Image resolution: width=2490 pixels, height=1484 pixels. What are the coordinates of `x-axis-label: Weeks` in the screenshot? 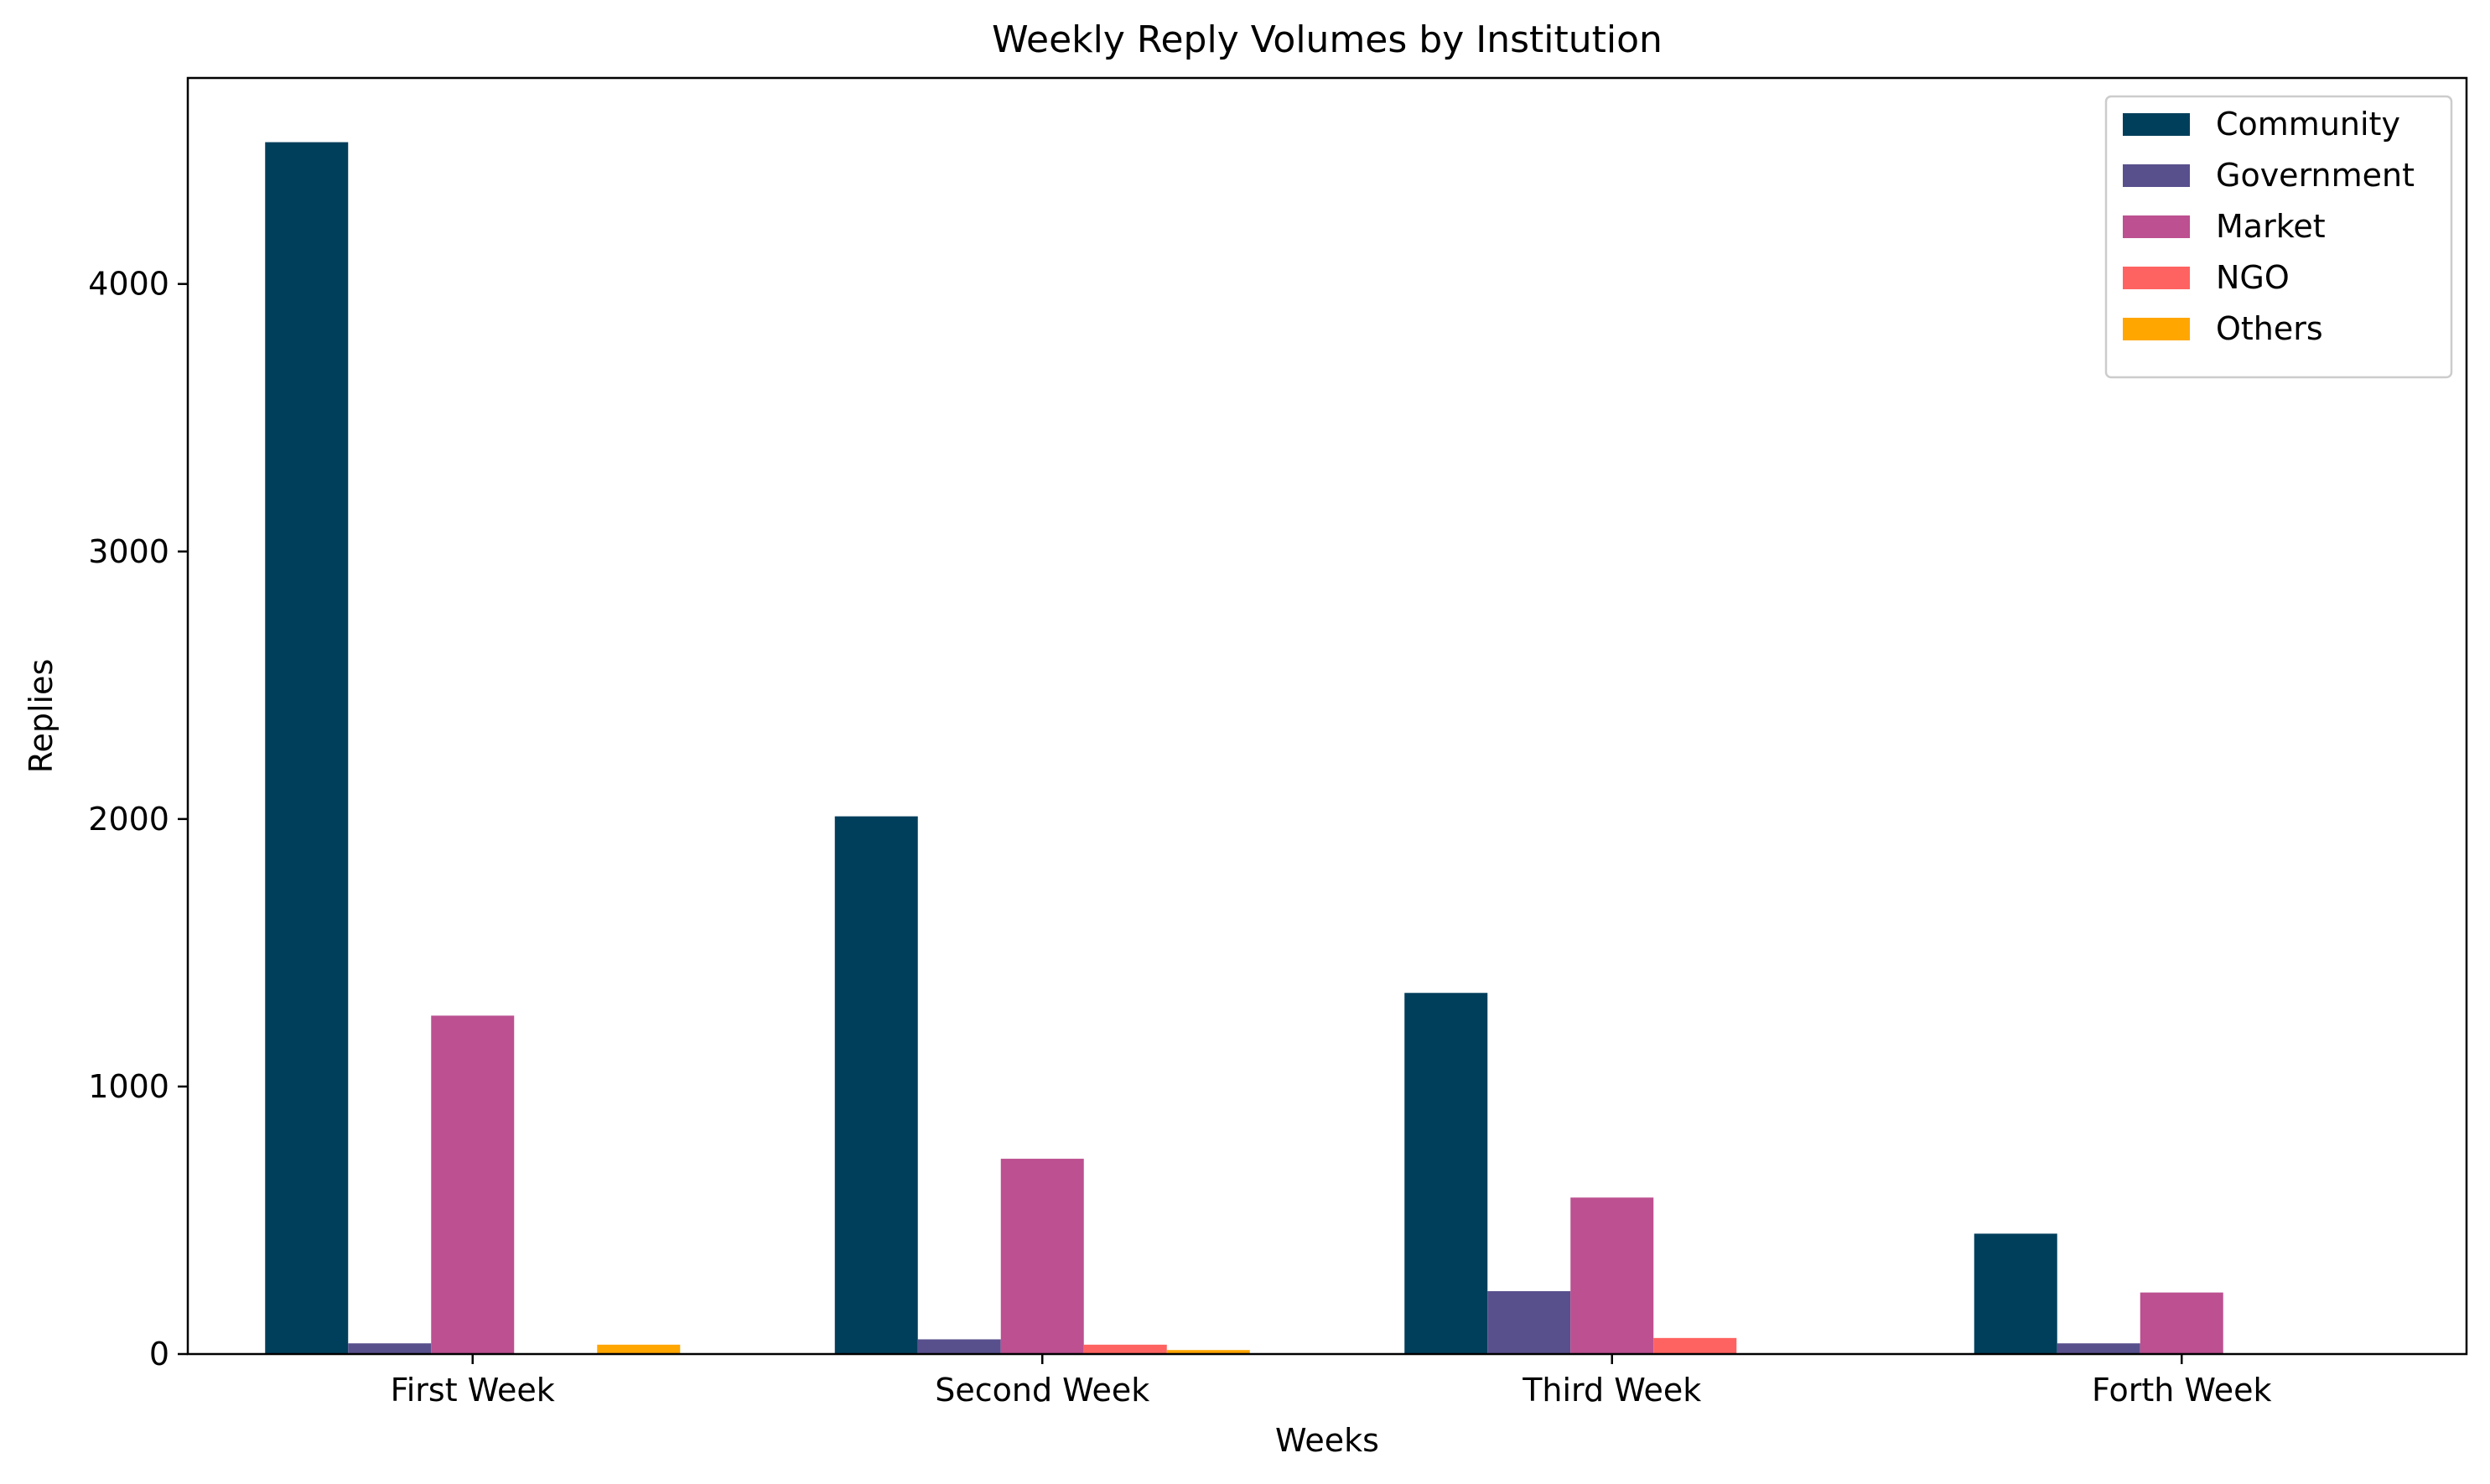 It's located at (1327, 1440).